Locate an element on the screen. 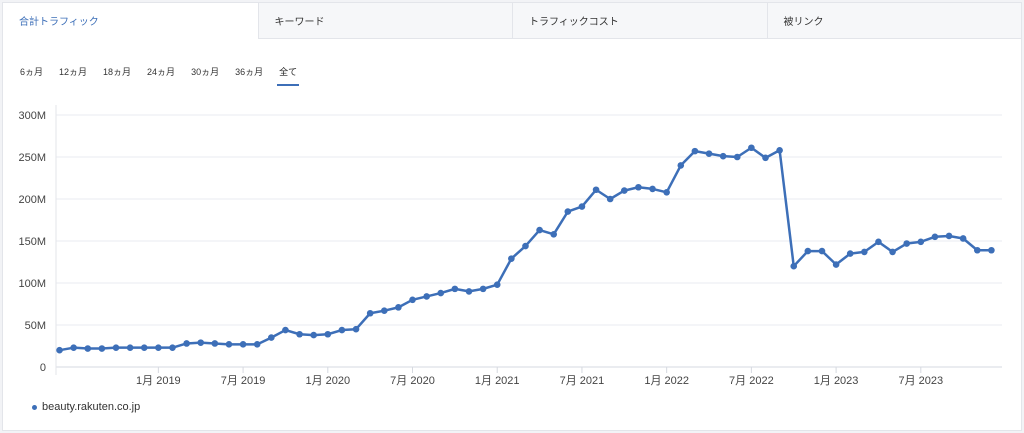 Image resolution: width=1024 pixels, height=433 pixels. range-12-months: 12ヵ月 is located at coordinates (73, 72).